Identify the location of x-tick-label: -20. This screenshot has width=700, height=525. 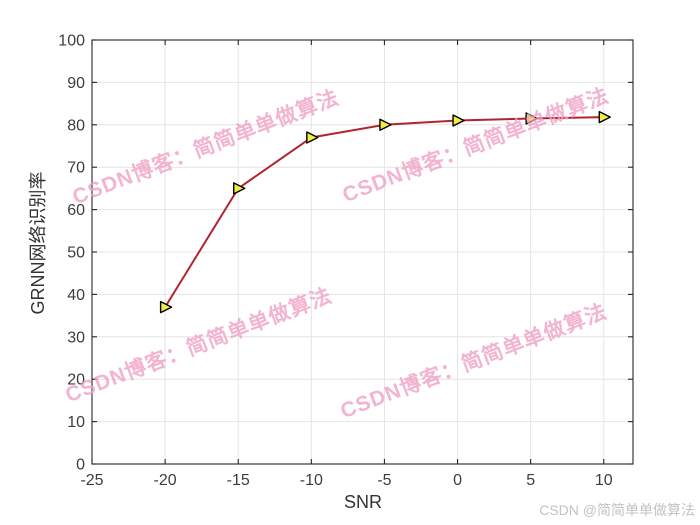
(165, 480).